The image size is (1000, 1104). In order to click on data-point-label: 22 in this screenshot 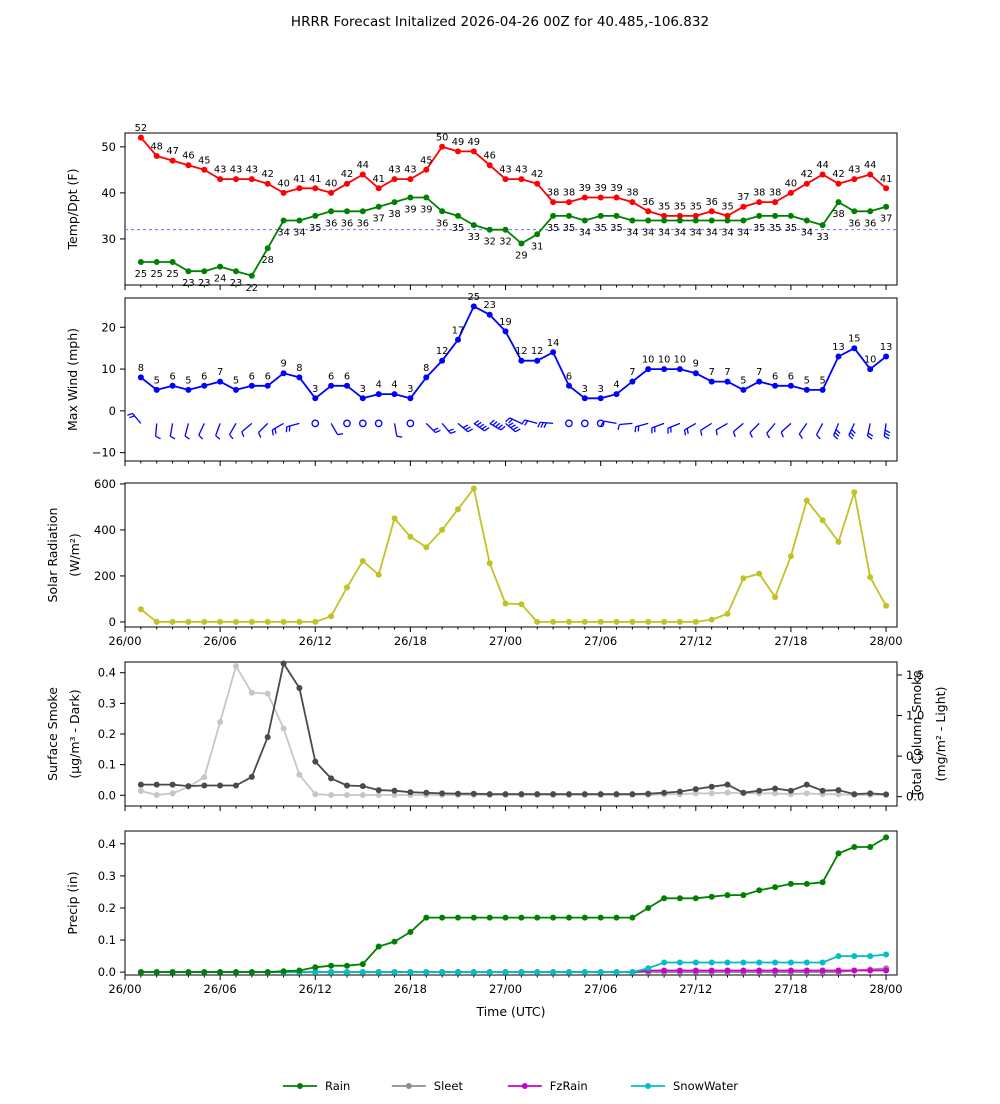, I will do `click(252, 288)`.